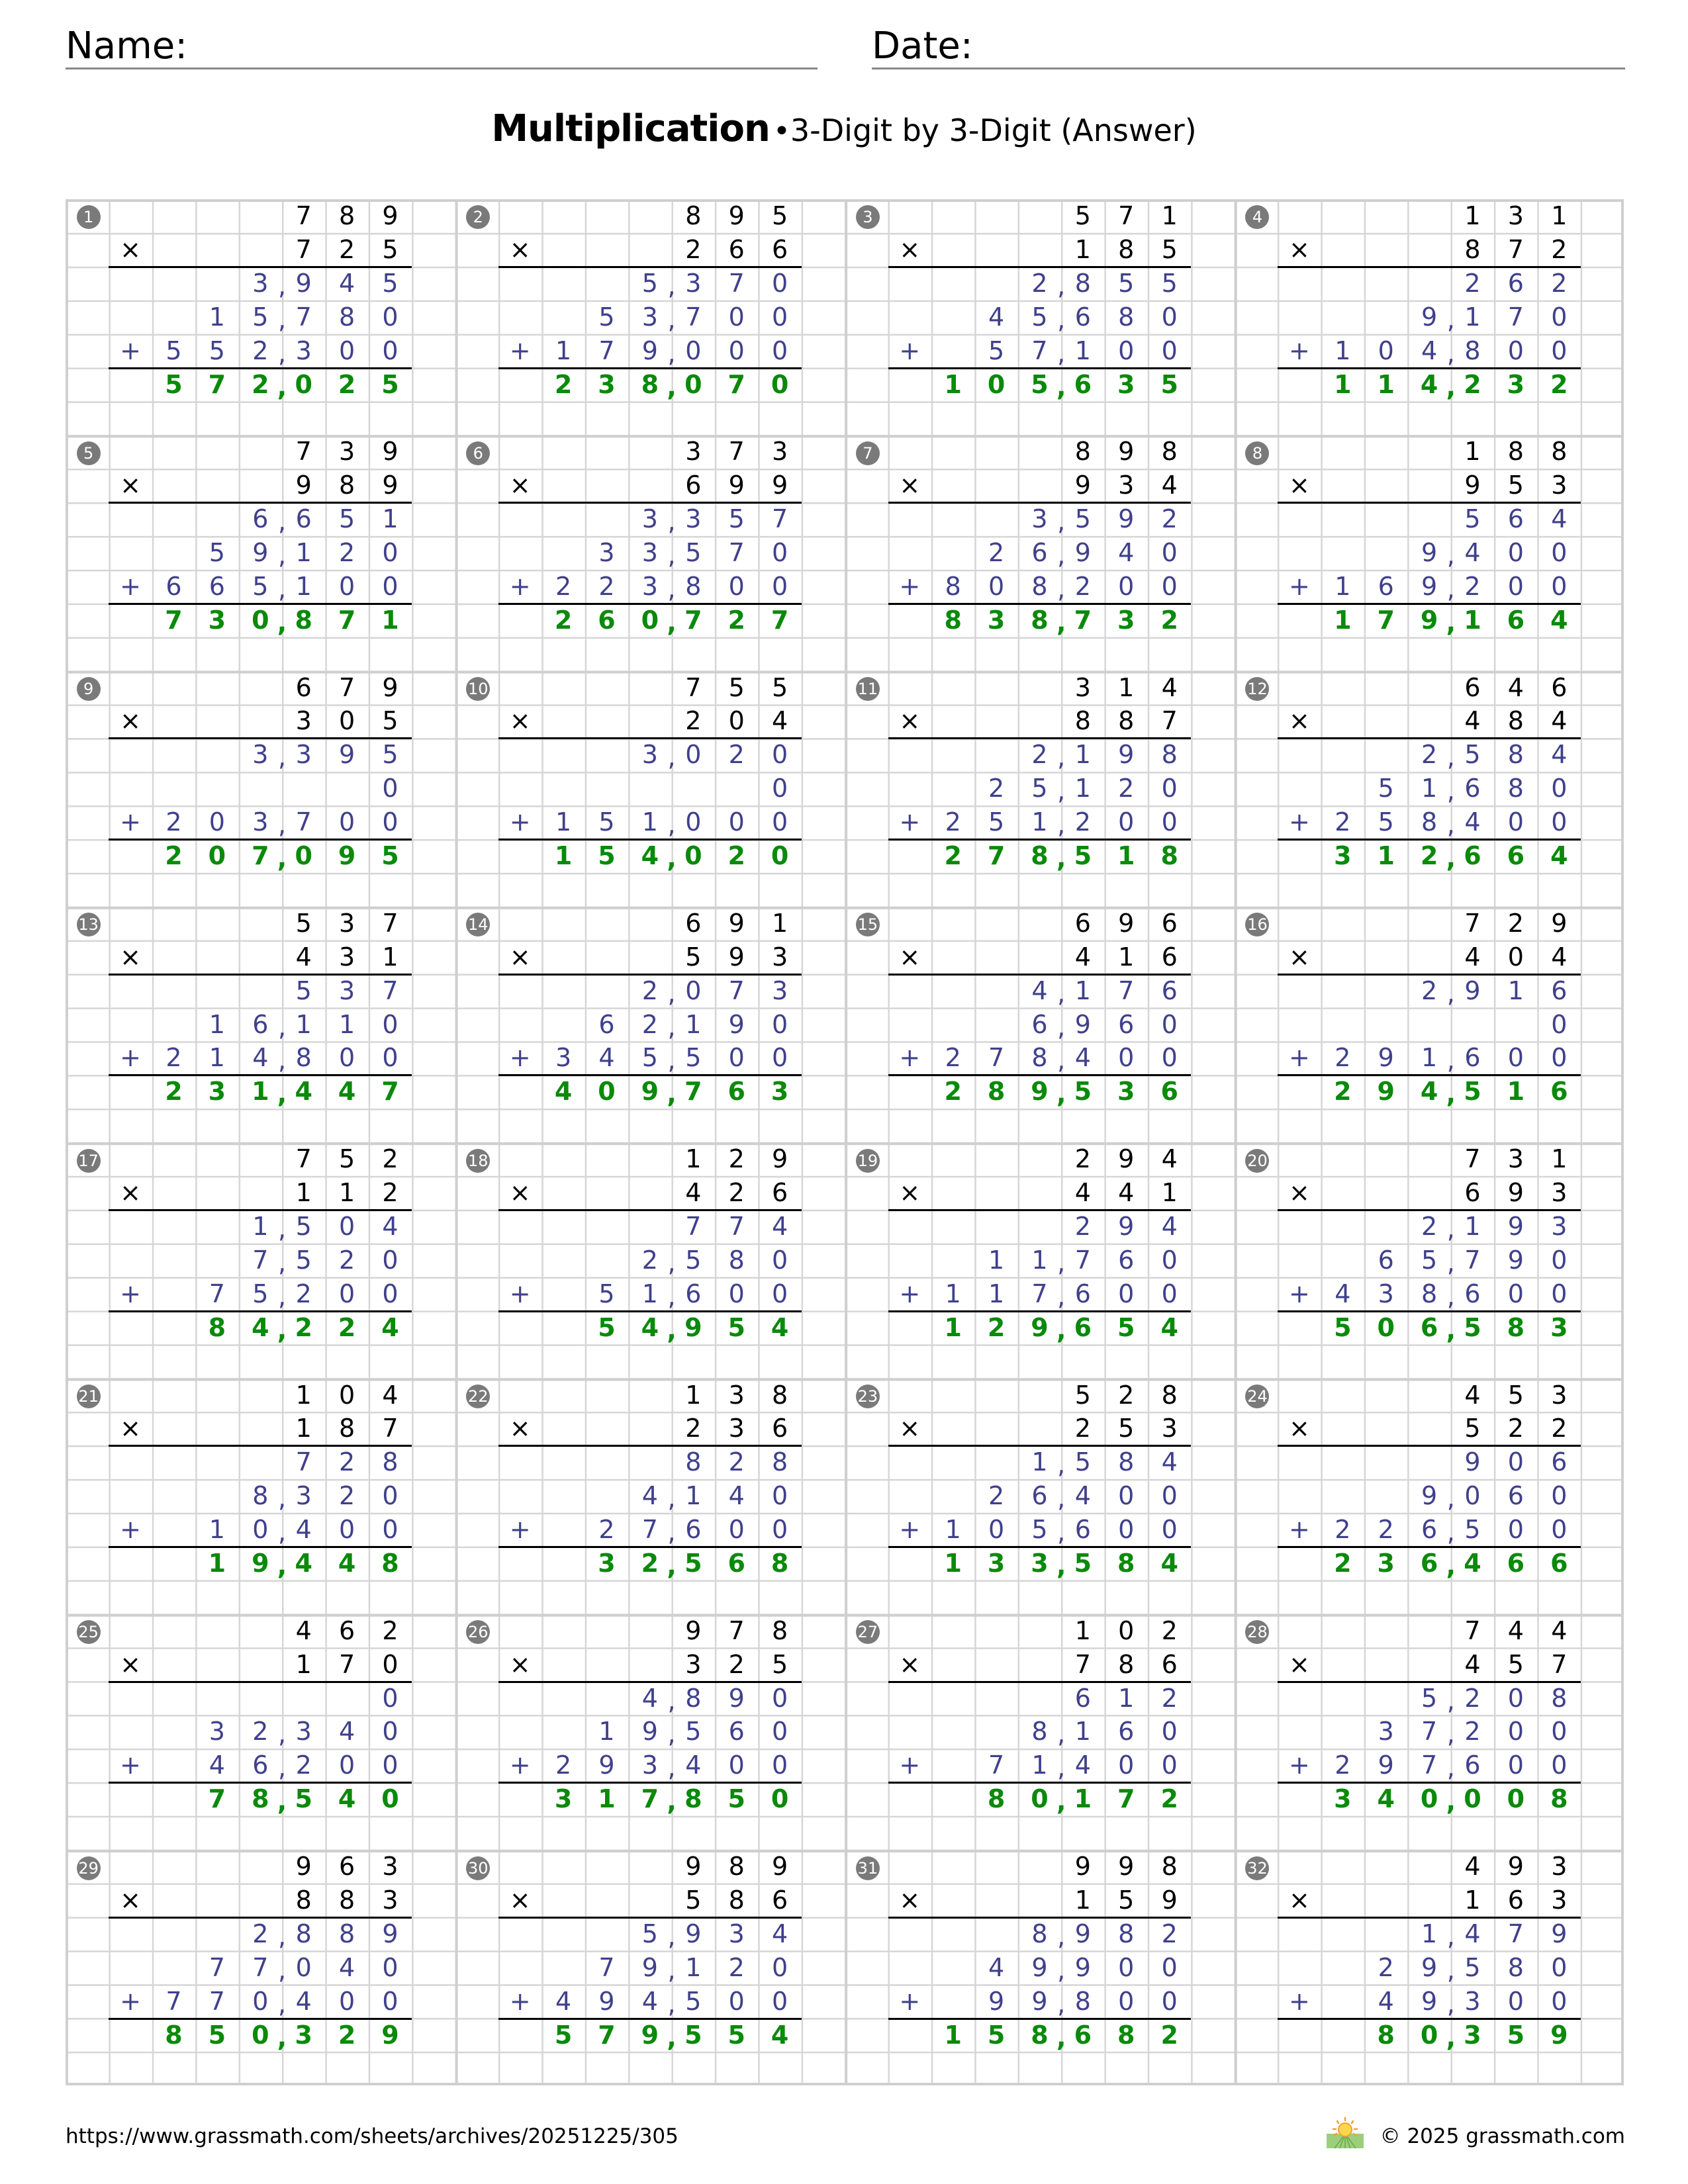  What do you see at coordinates (1082, 486) in the screenshot?
I see `multiplier-digit: 9` at bounding box center [1082, 486].